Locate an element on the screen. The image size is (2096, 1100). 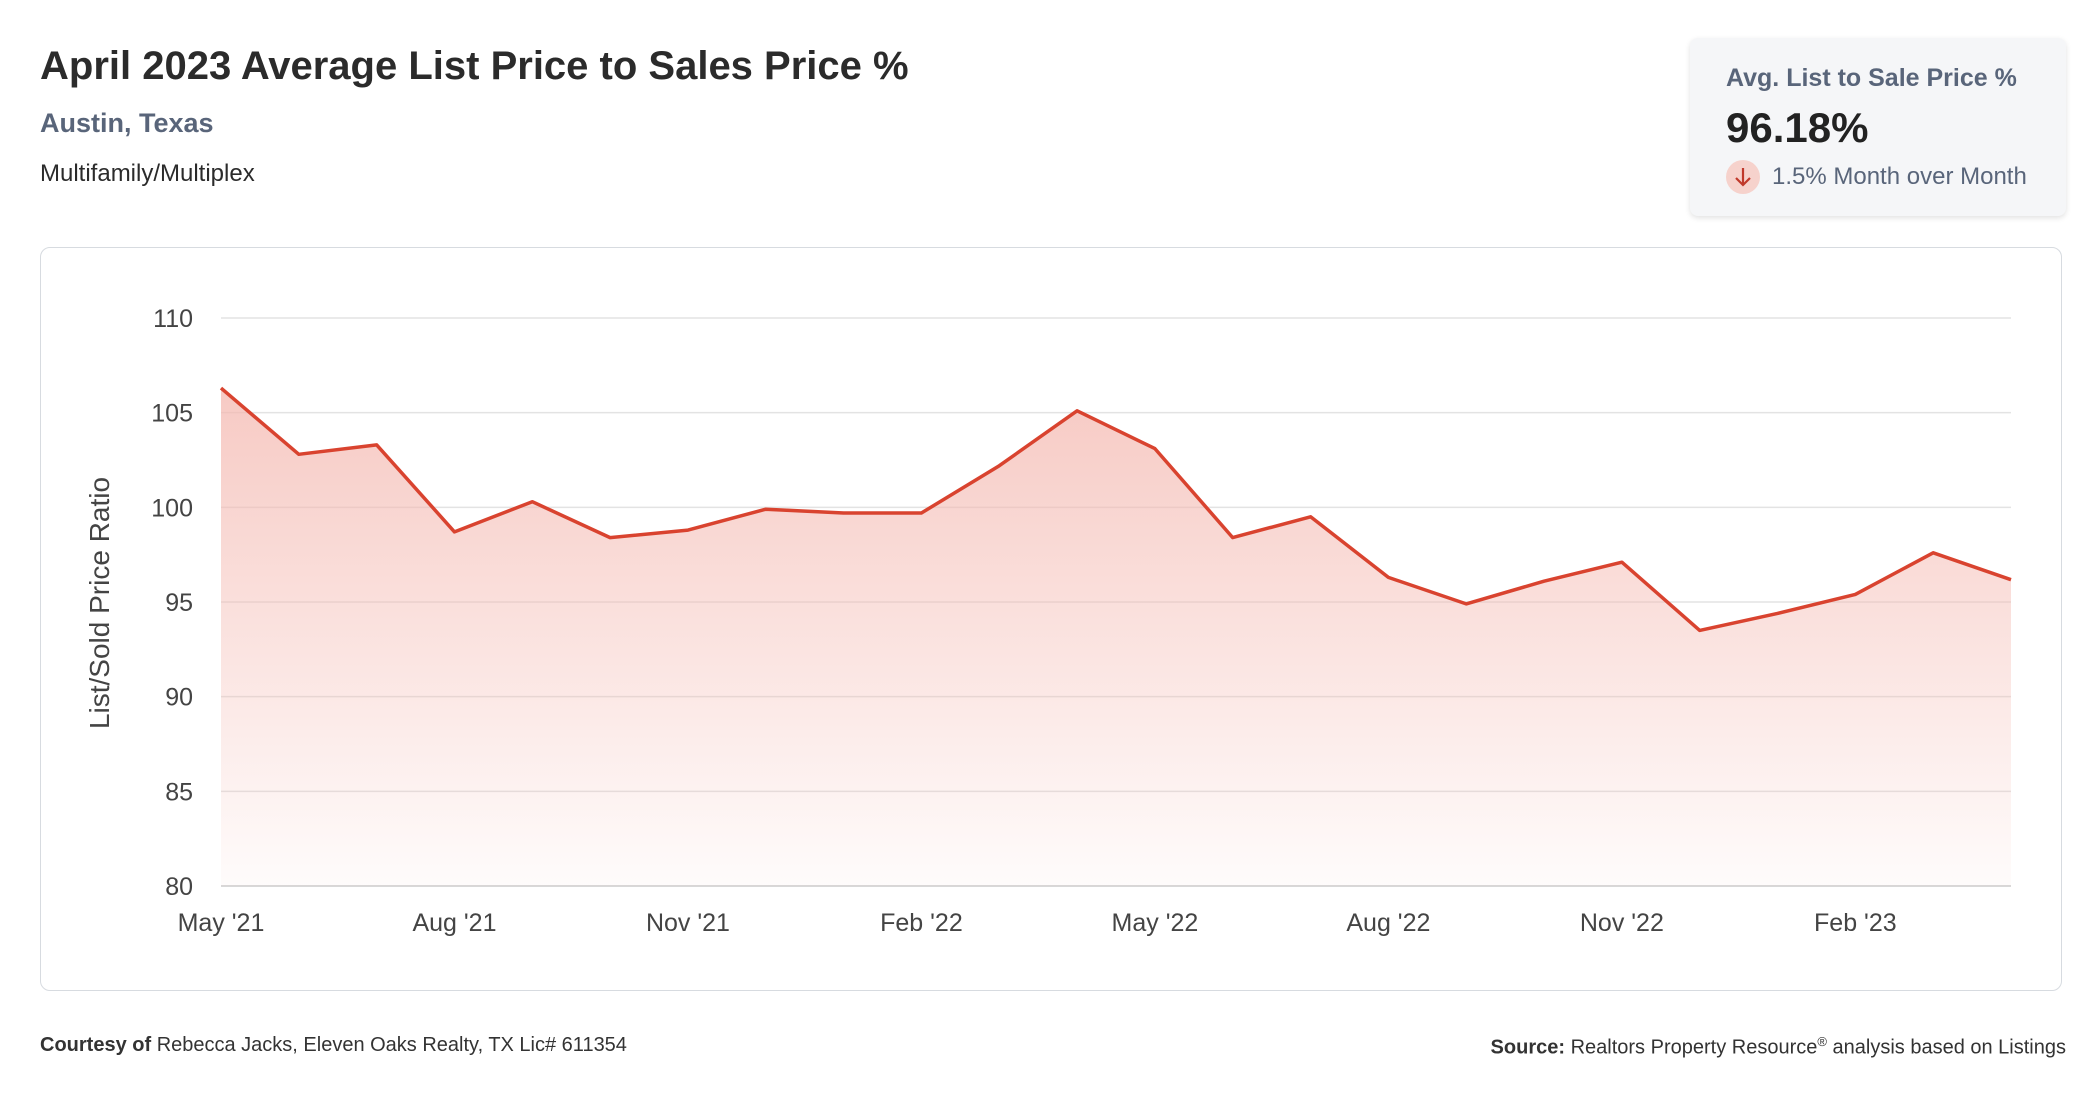
kpi-value: 96.18% is located at coordinates (1797, 127).